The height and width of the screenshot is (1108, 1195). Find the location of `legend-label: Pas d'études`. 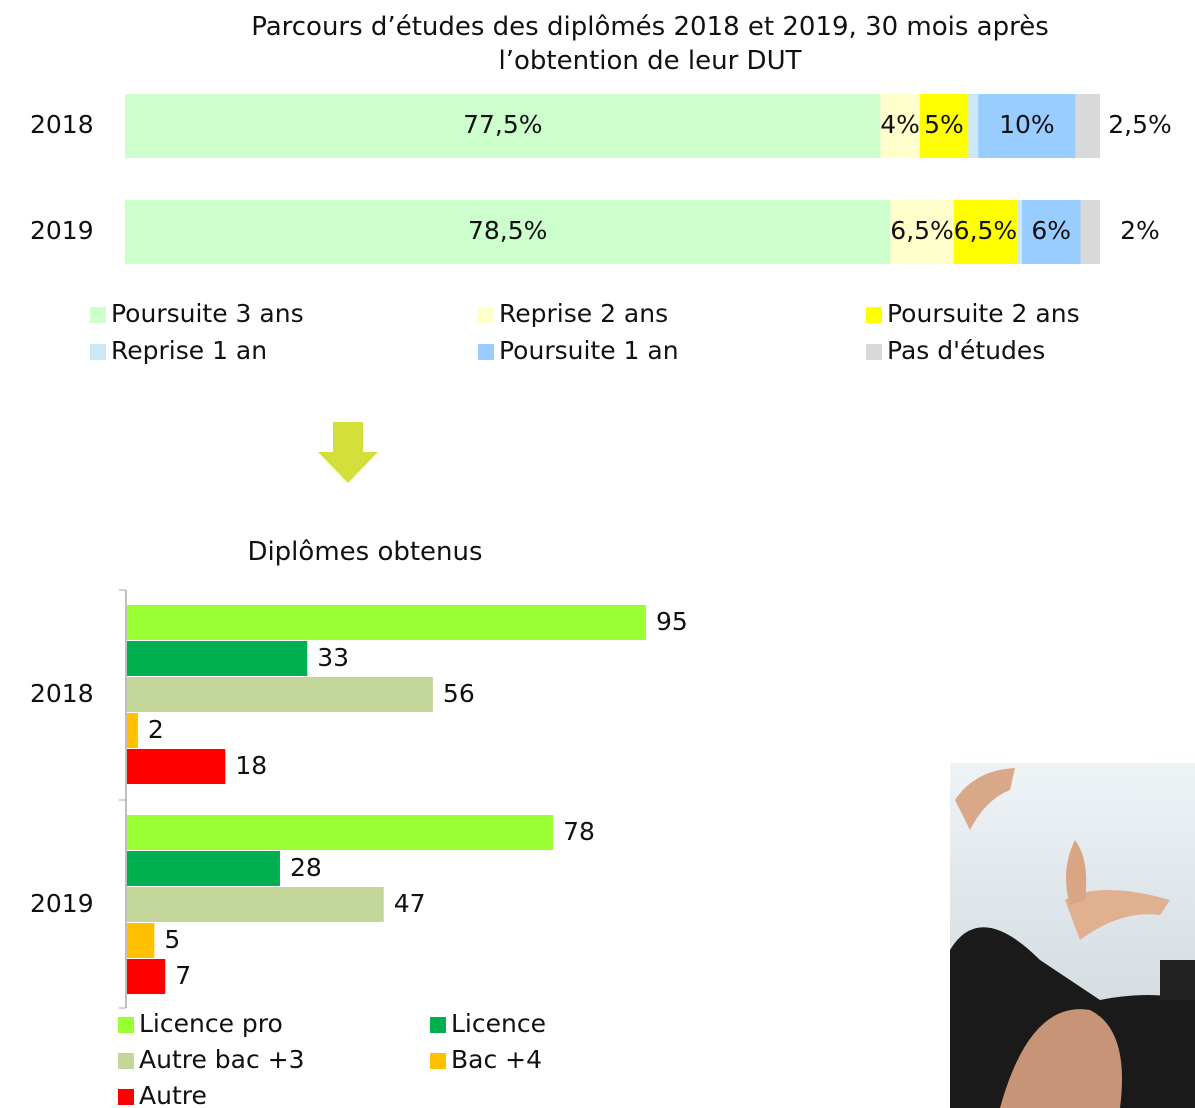

legend-label: Pas d'études is located at coordinates (966, 350).